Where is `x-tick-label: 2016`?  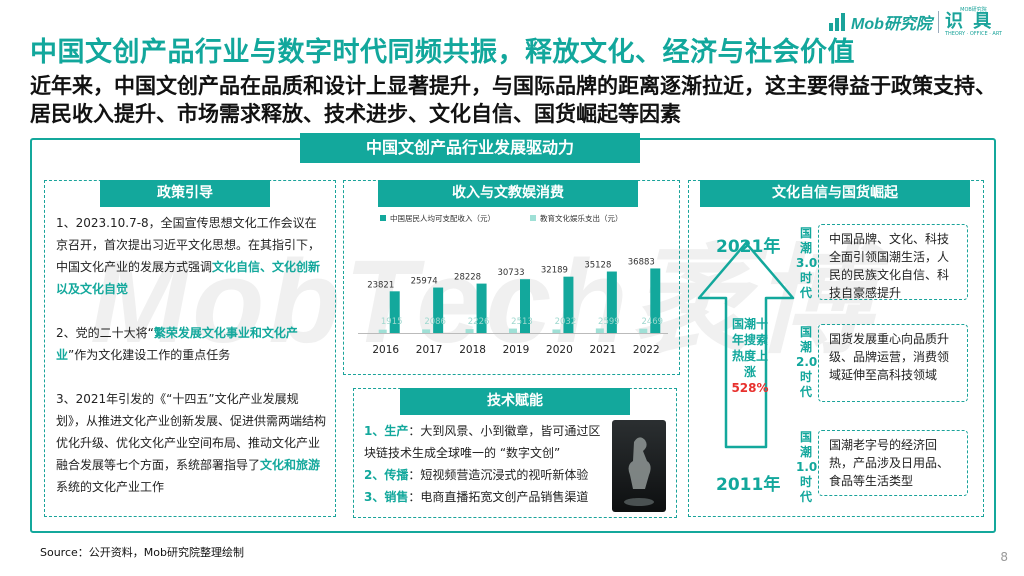
x-tick-label: 2016 is located at coordinates (385, 350).